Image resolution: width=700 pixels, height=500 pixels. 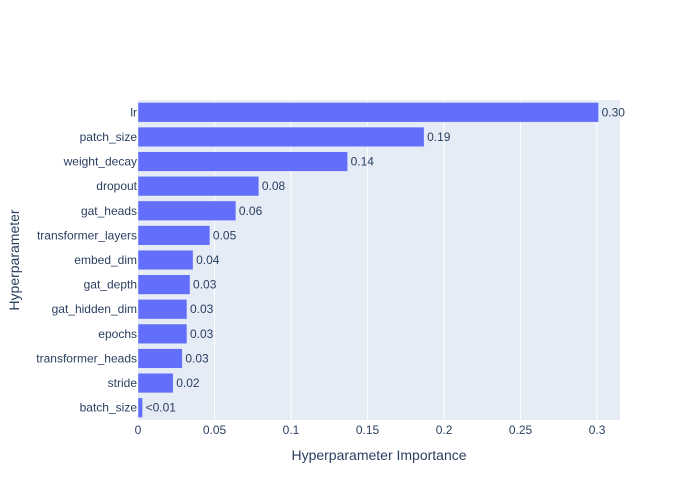 What do you see at coordinates (225, 235) in the screenshot?
I see `data-label-transformer-layers: 0.05` at bounding box center [225, 235].